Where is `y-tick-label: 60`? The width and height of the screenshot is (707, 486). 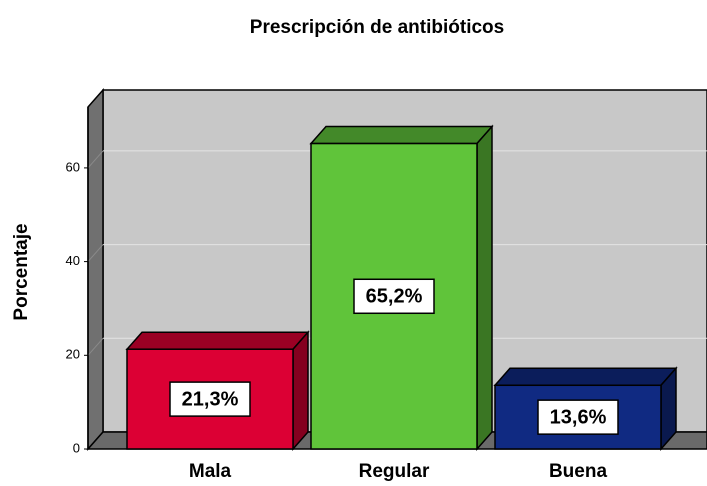 y-tick-label: 60 is located at coordinates (73, 166).